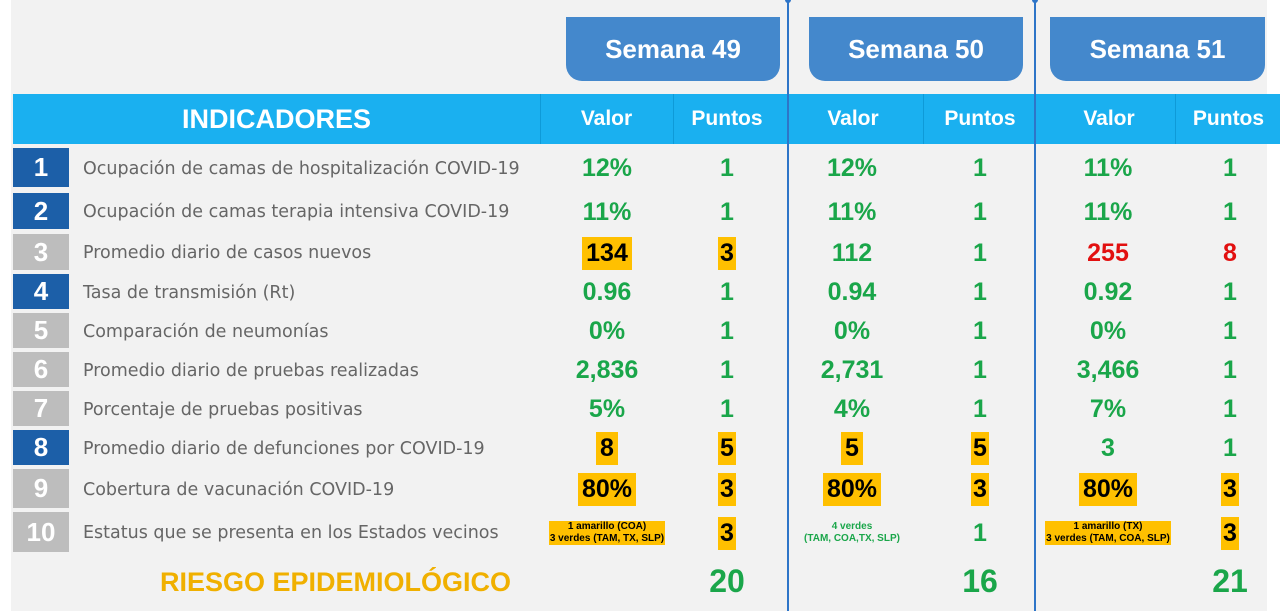 The height and width of the screenshot is (611, 1280). I want to click on indicator-value: 5%, so click(607, 409).